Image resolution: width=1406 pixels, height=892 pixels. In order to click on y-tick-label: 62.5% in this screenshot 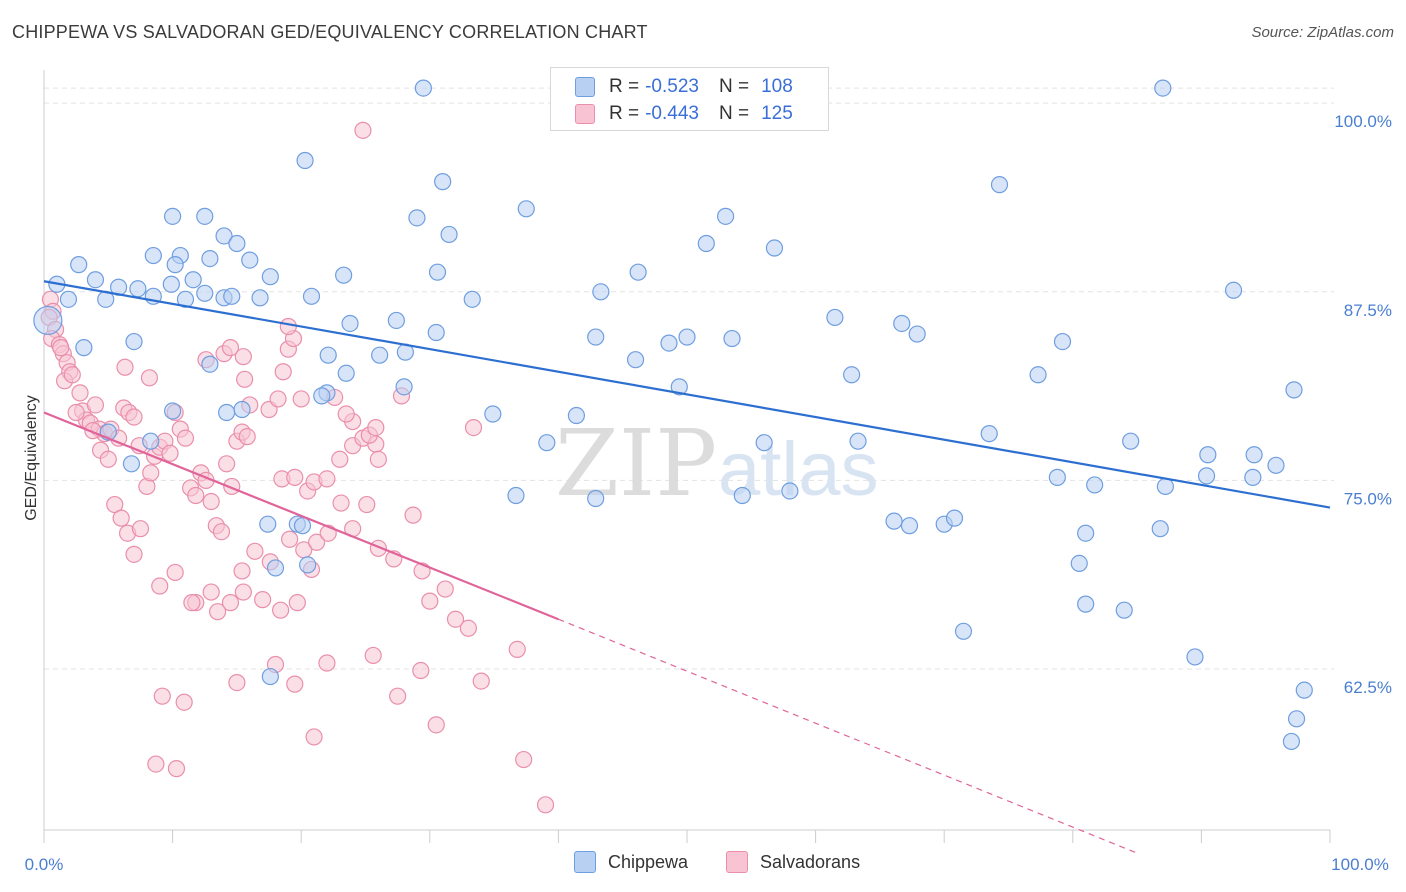, I will do `click(1368, 687)`.